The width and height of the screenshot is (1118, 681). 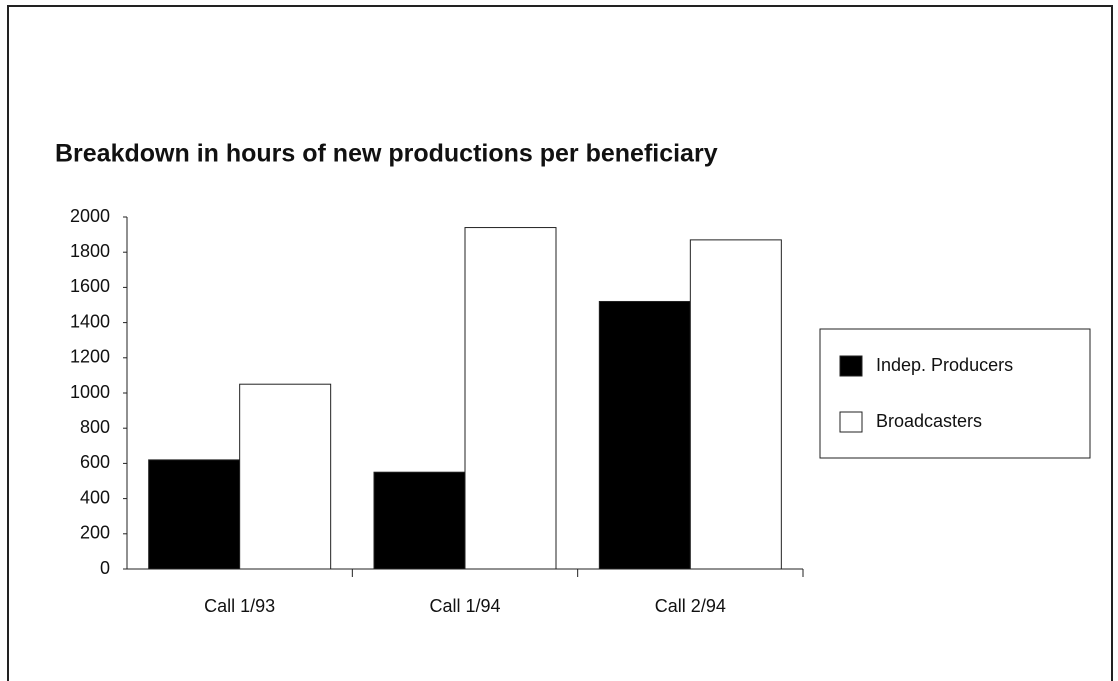 I want to click on x-tick-label: Call 2/94, so click(x=690, y=606).